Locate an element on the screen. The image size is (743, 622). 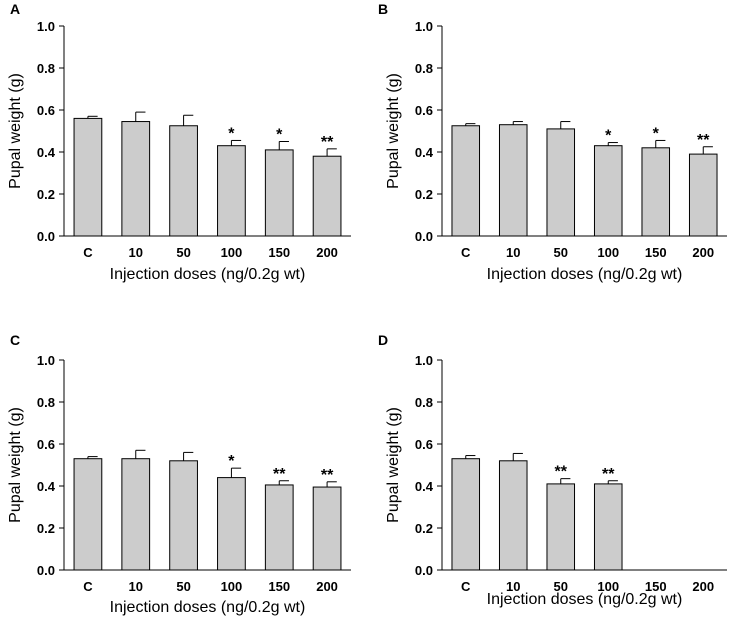
panel-b-xtick-label: 10 is located at coordinates (513, 252).